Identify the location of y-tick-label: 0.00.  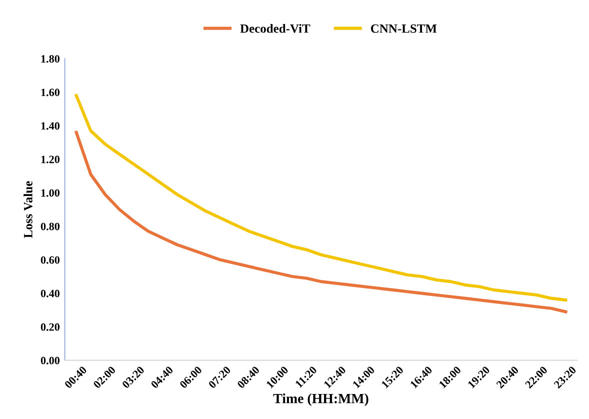
(50, 360).